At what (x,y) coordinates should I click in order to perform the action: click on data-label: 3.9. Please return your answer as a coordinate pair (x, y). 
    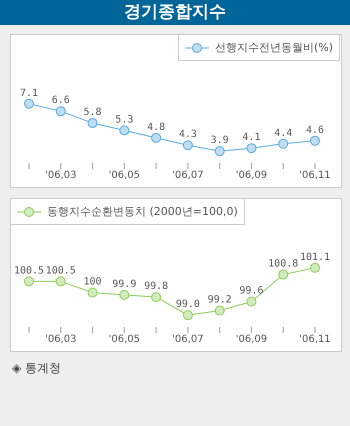
    Looking at the image, I should click on (219, 140).